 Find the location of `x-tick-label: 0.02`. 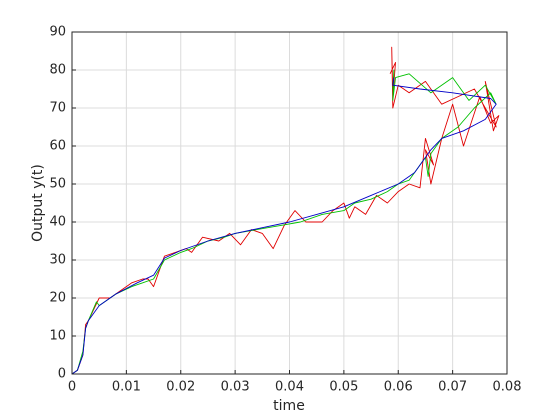

x-tick-label: 0.02 is located at coordinates (180, 387).